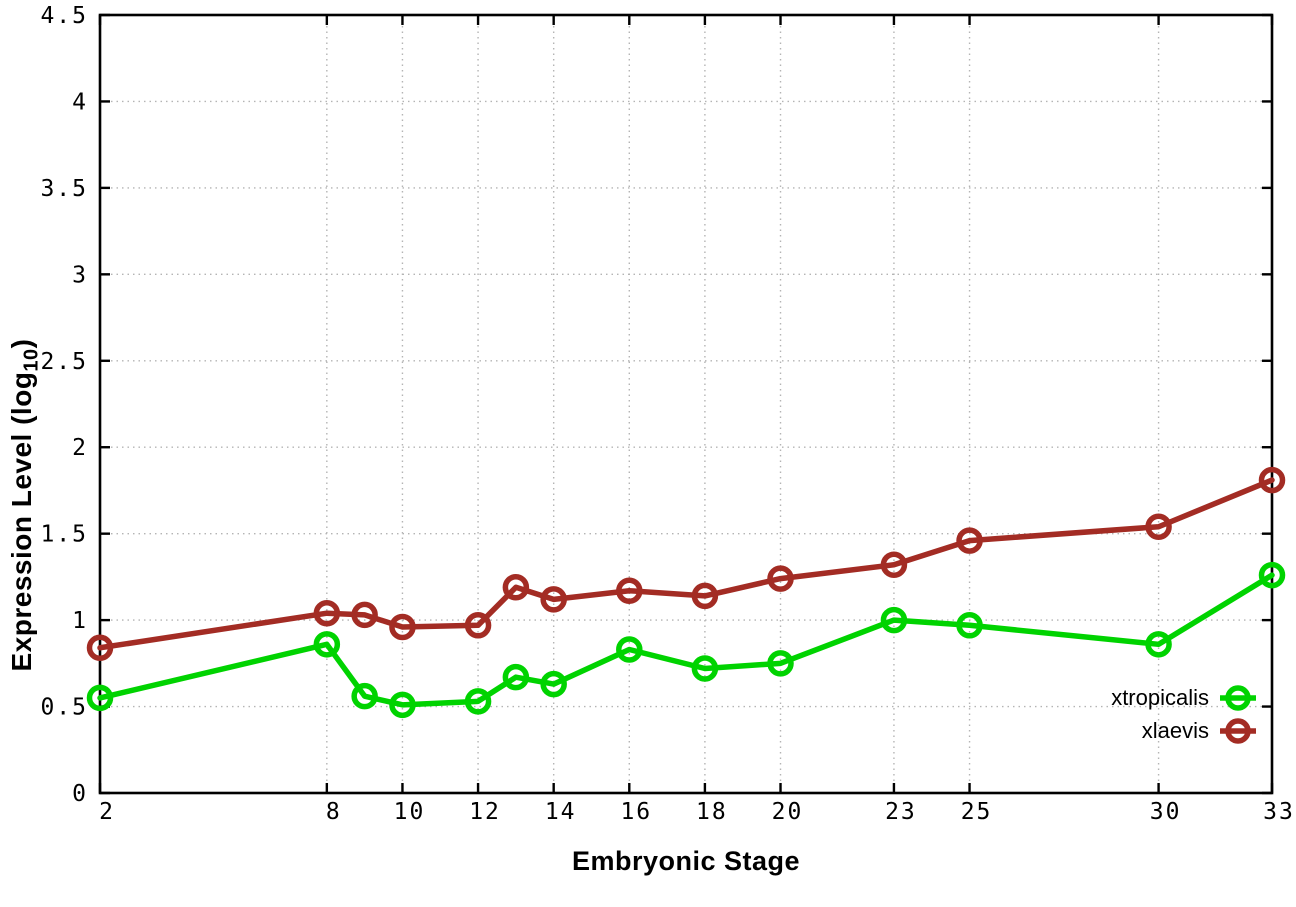 This screenshot has height=907, width=1296. What do you see at coordinates (1238, 698) in the screenshot?
I see `legend-marker-xtropicalis-icon` at bounding box center [1238, 698].